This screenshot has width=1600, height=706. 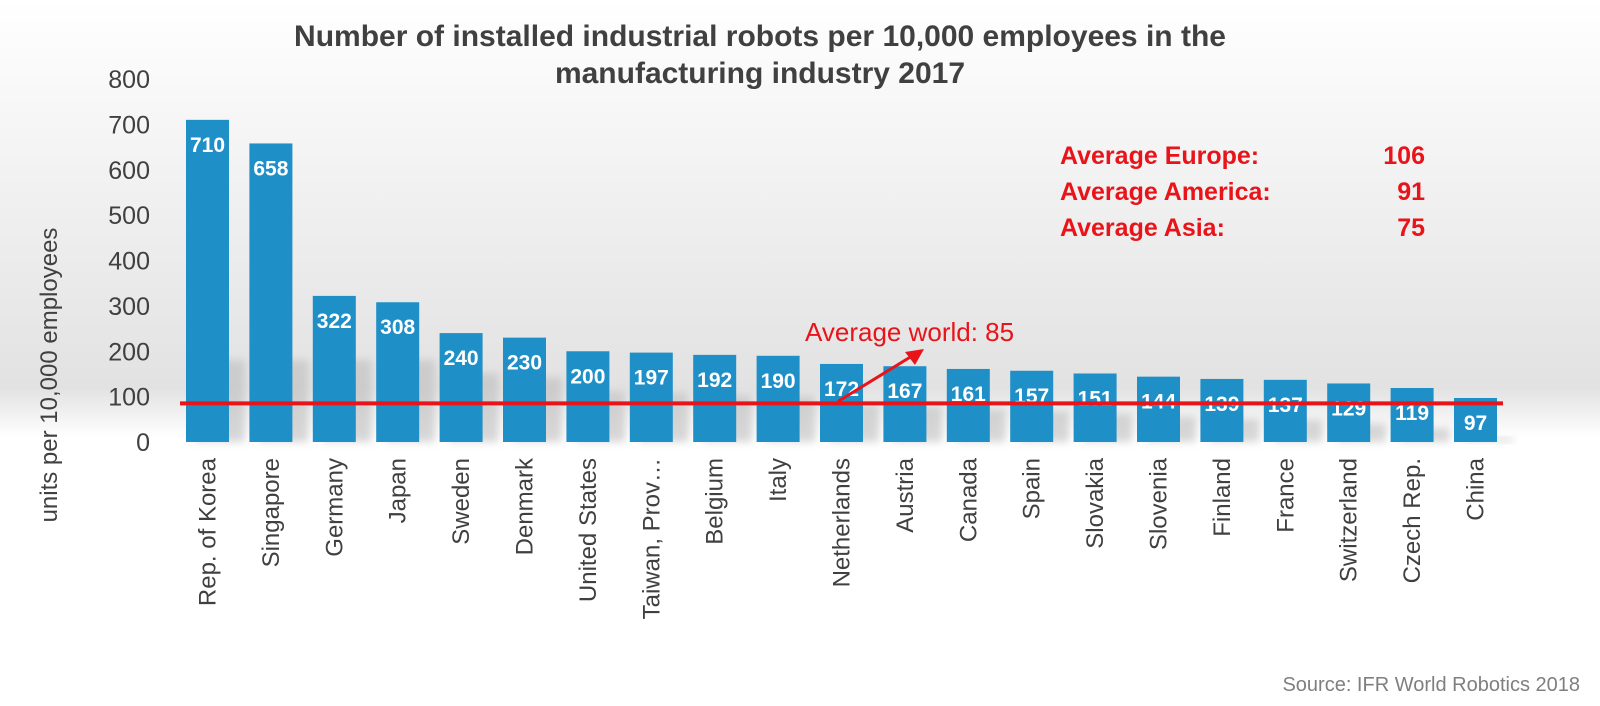 I want to click on x-tick-label: Japan, so click(x=398, y=490).